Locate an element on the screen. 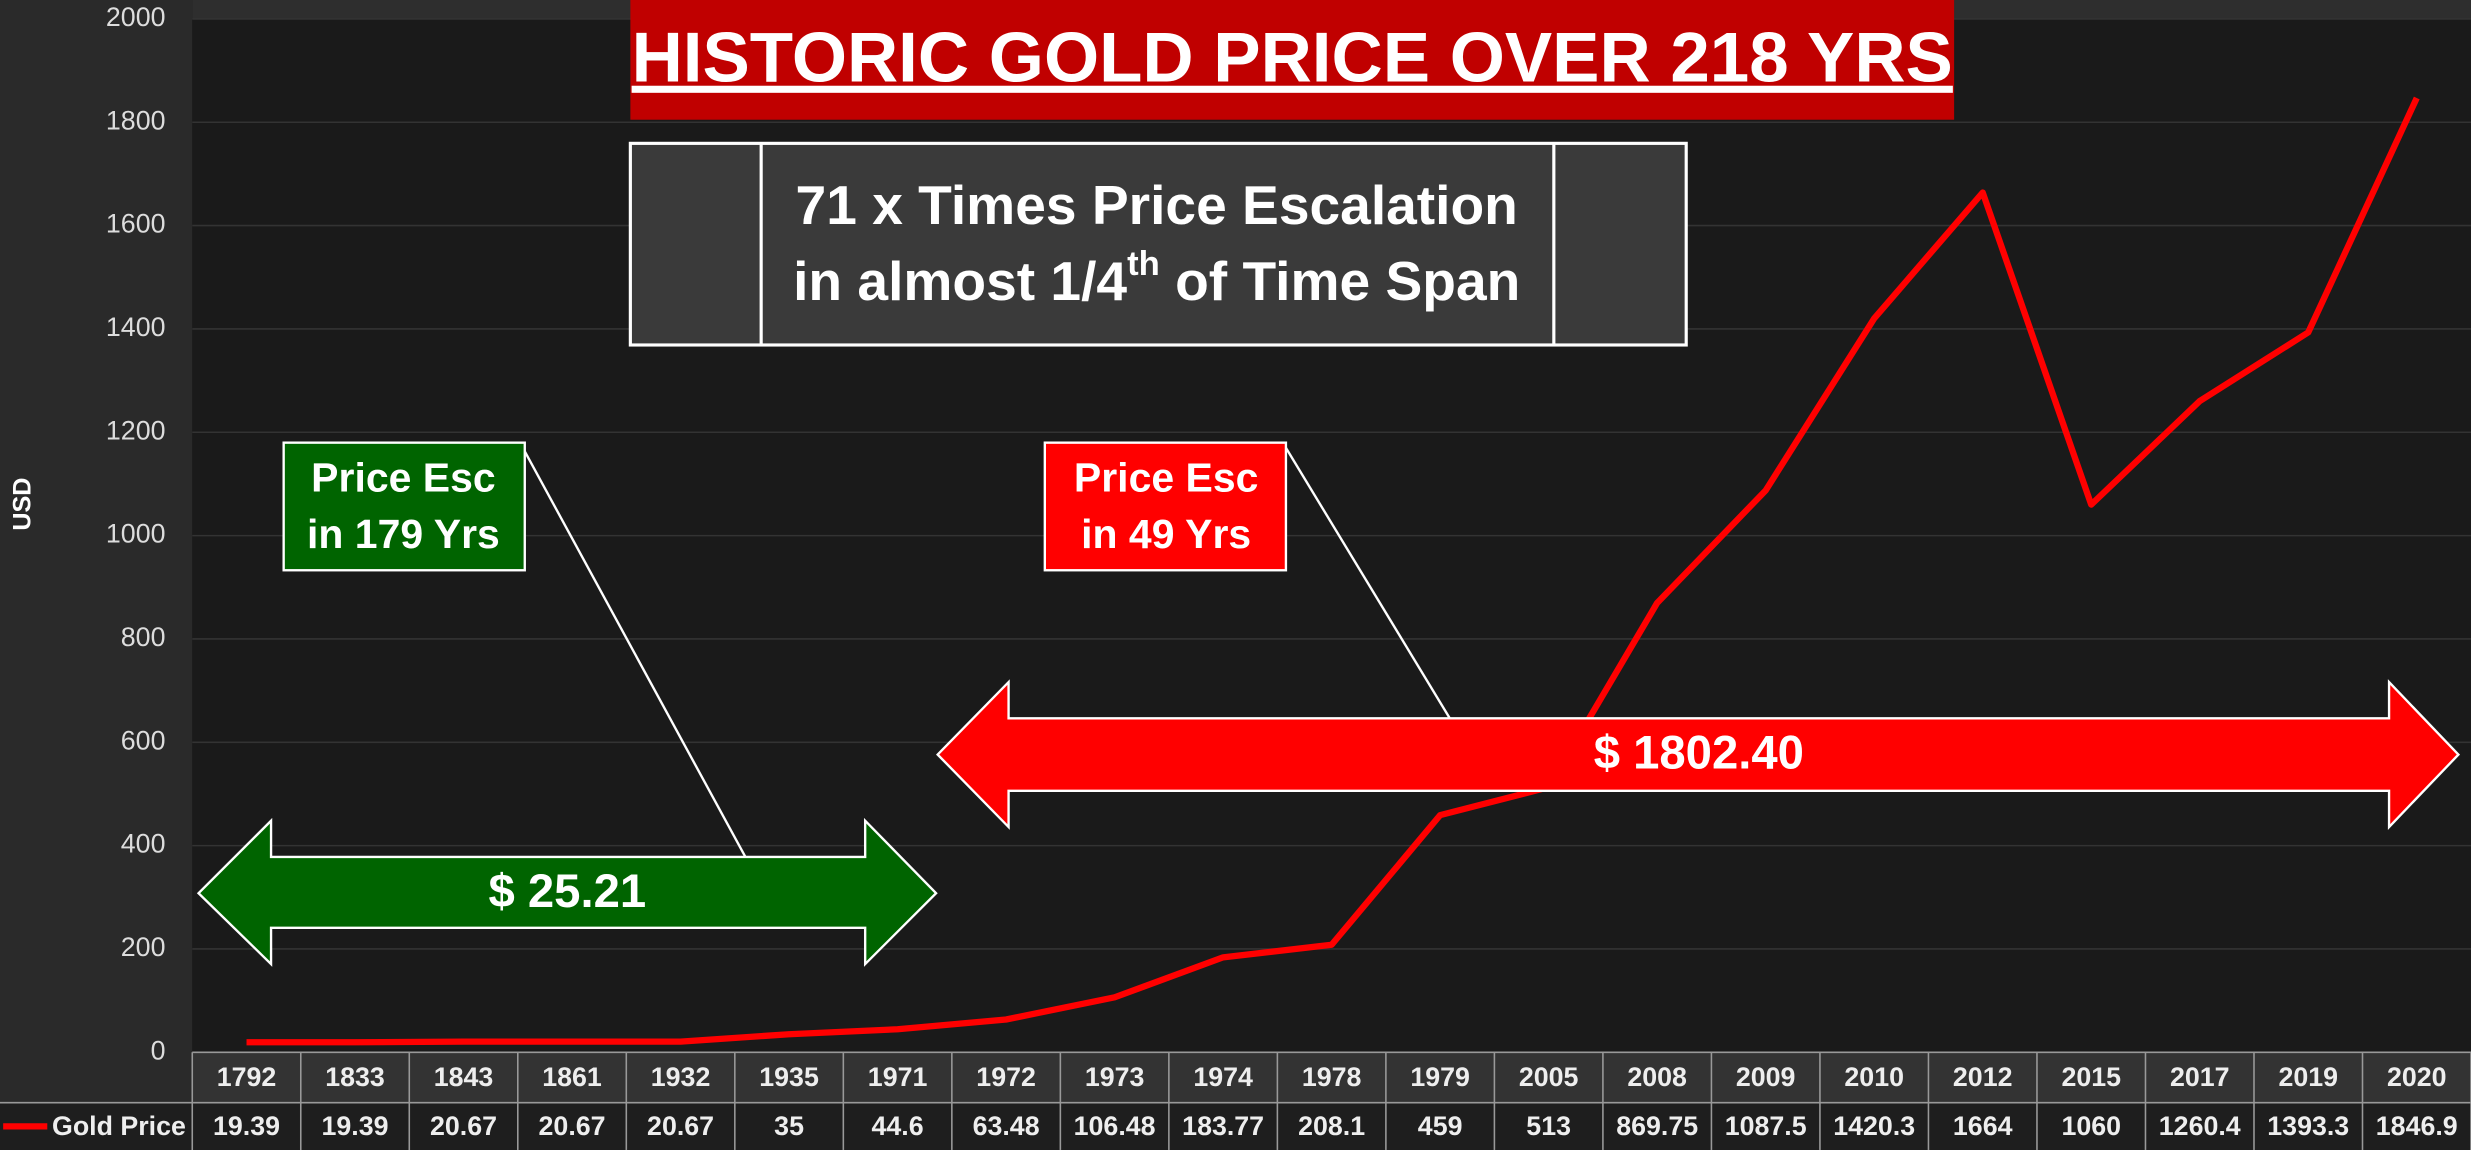 The height and width of the screenshot is (1150, 2471). x-tick-label: 1843 is located at coordinates (464, 1077).